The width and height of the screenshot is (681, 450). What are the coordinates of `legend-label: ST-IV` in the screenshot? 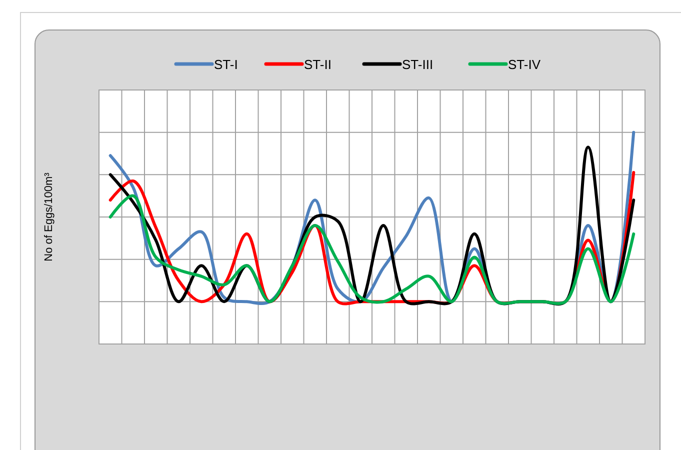 It's located at (524, 64).